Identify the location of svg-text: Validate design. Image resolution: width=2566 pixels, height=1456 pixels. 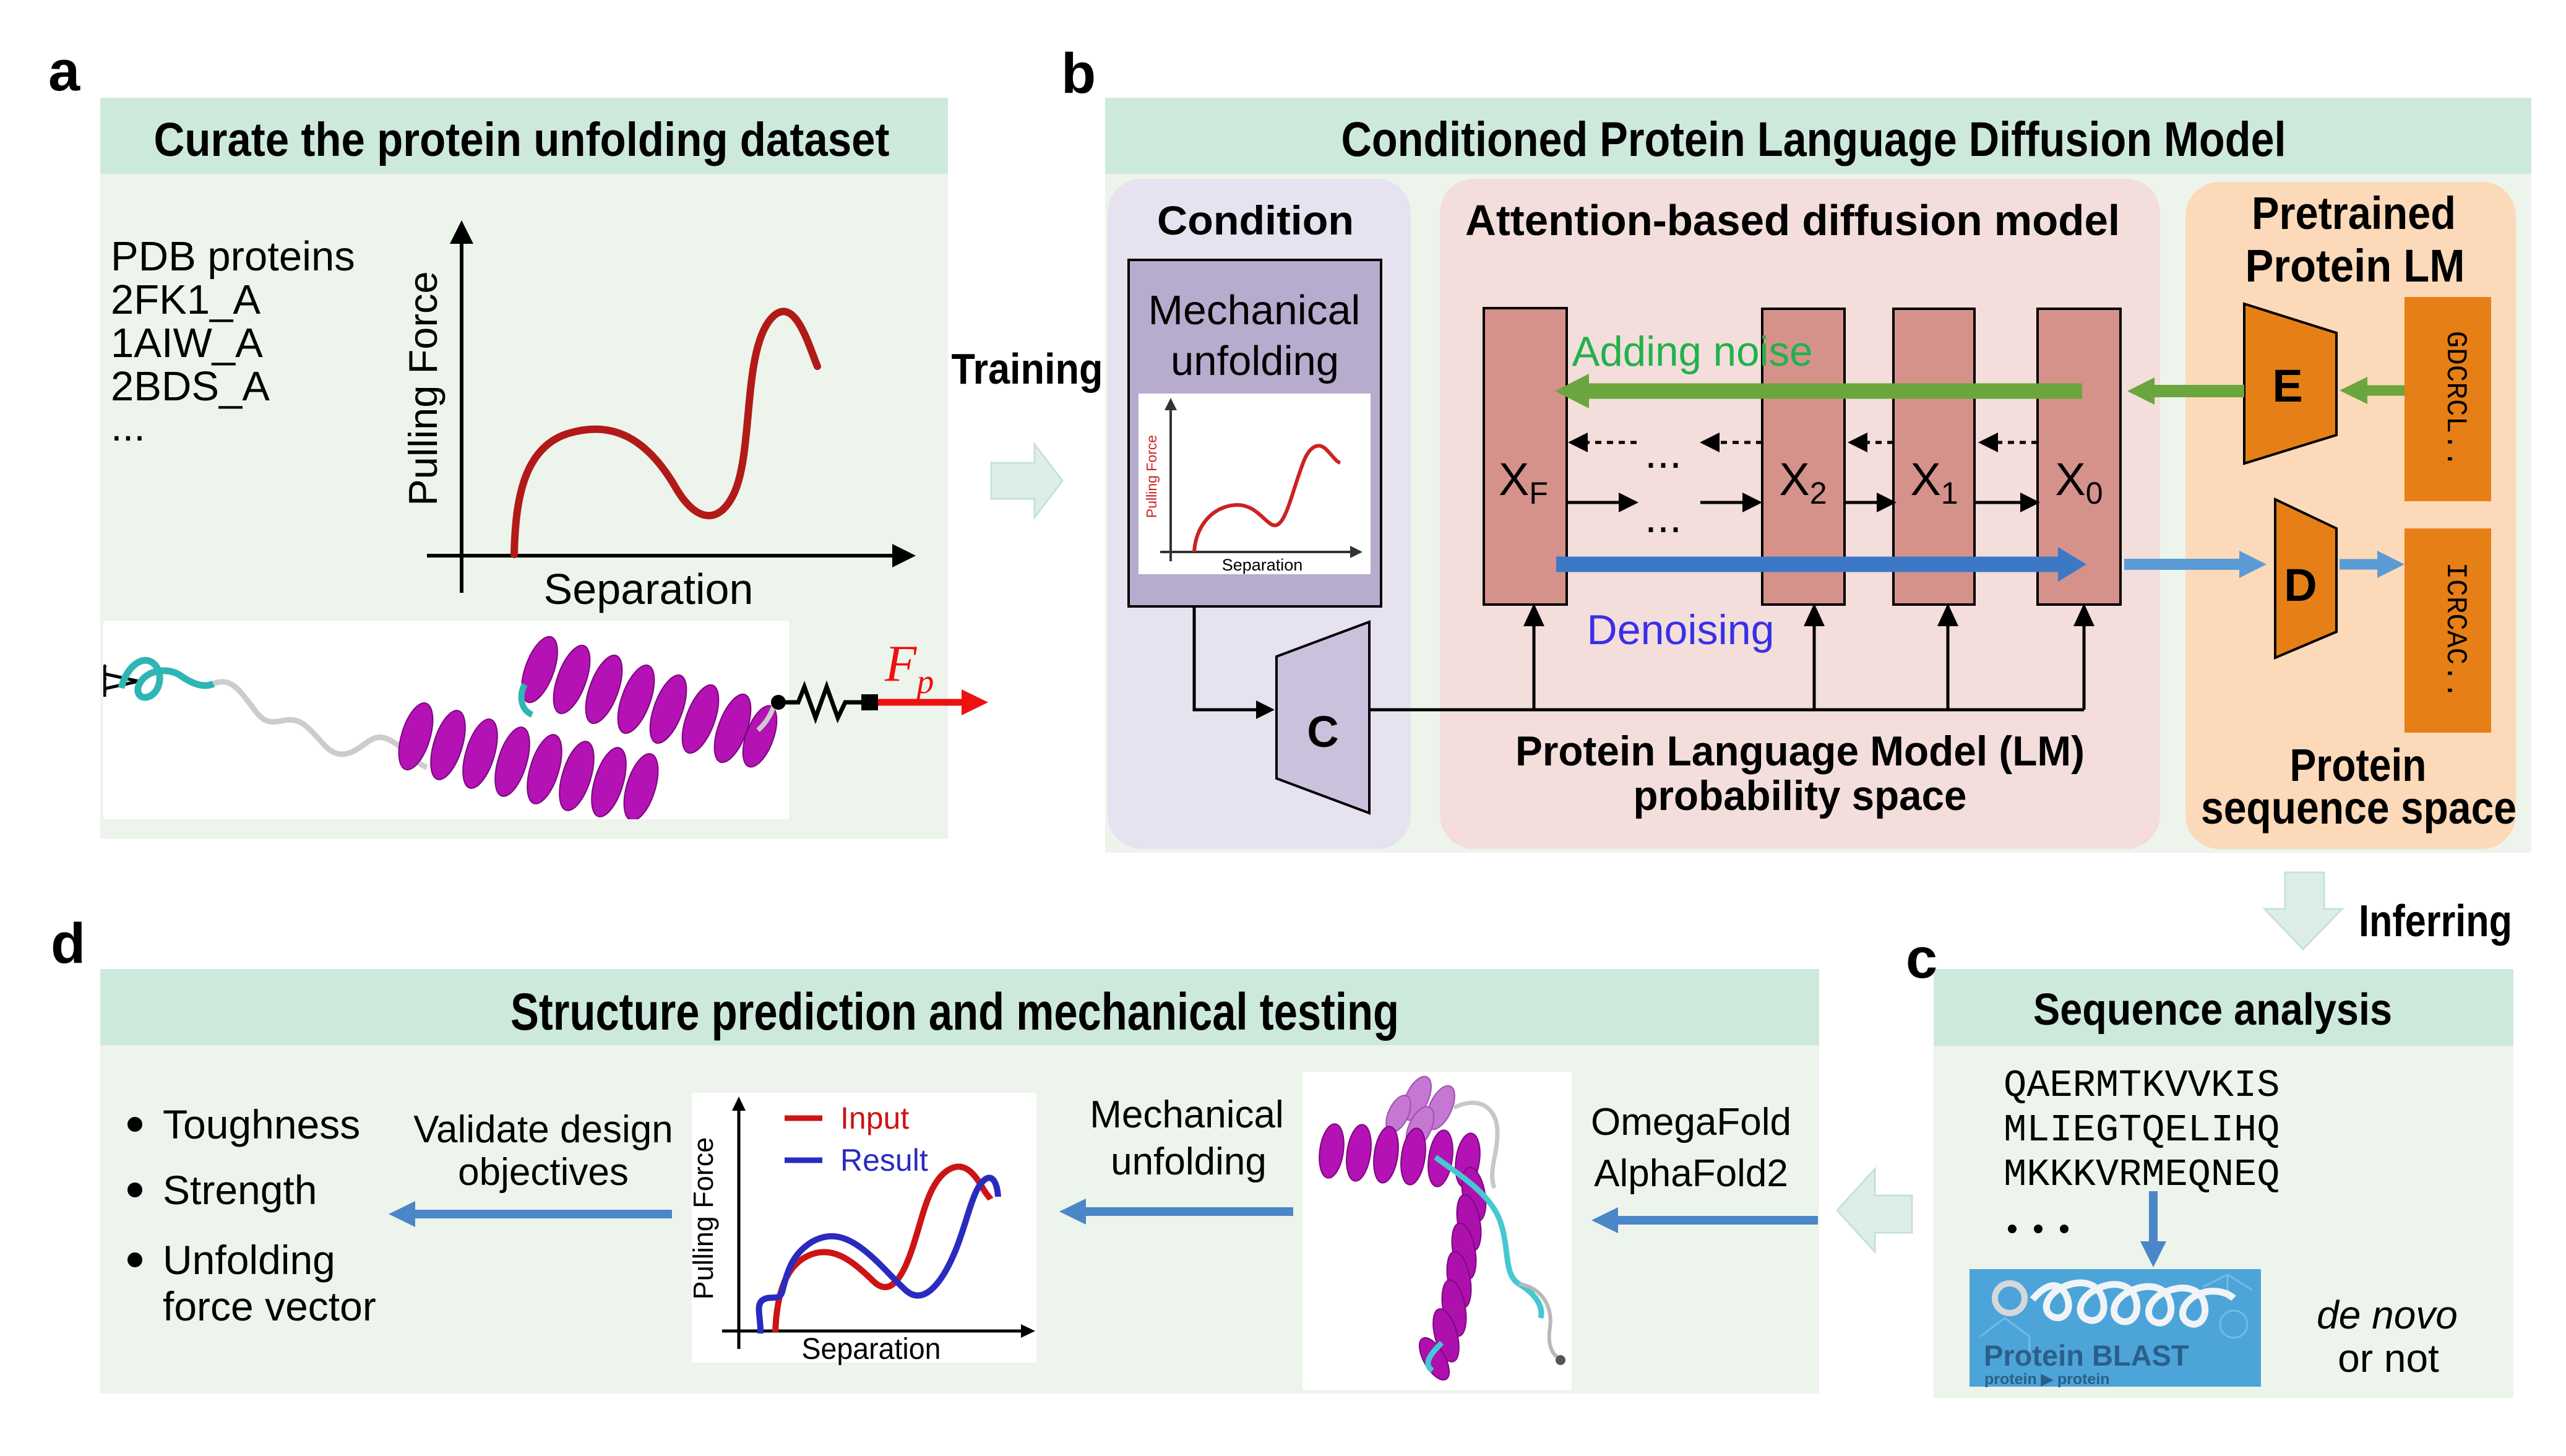
(543, 1129).